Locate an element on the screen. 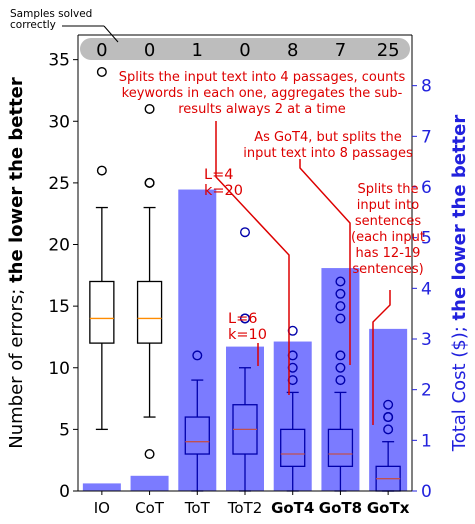 The image size is (475, 524). boxplot-cot-box is located at coordinates (149, 312).